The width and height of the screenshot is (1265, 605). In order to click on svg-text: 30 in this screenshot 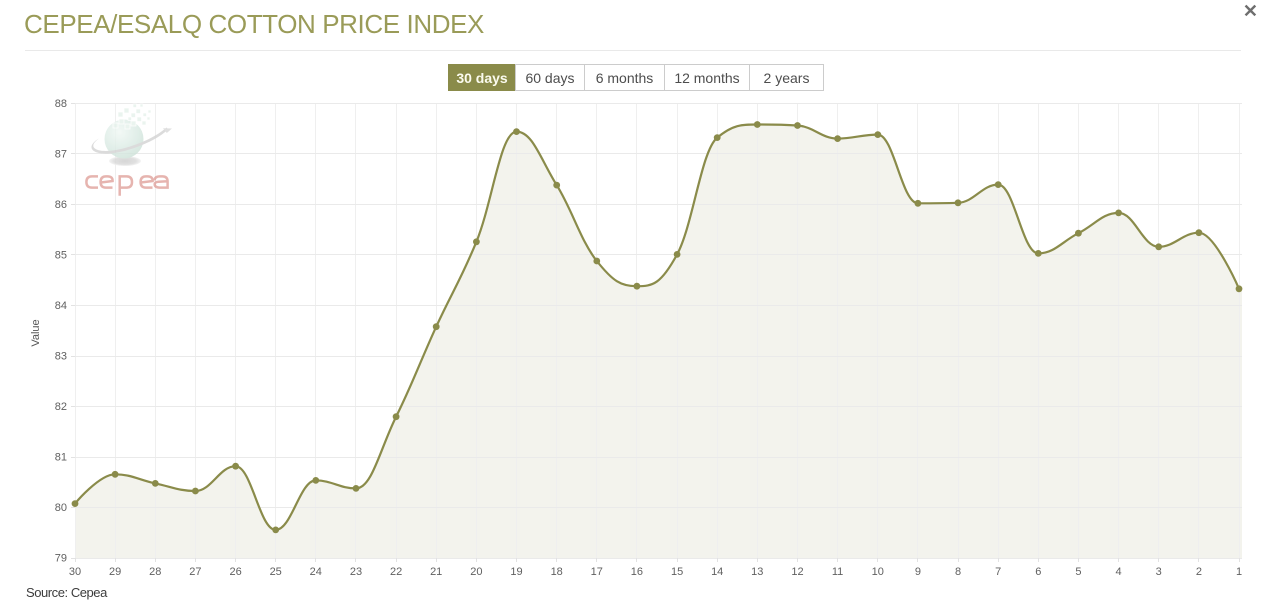, I will do `click(75, 572)`.